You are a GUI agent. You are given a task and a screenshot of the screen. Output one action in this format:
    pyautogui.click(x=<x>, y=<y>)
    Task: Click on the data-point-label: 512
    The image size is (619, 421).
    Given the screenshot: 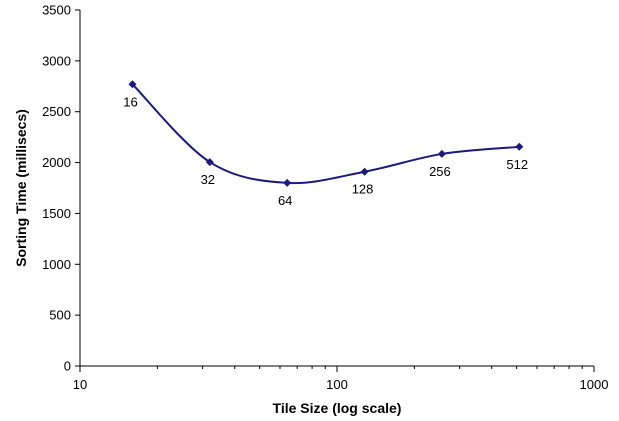 What is the action you would take?
    pyautogui.click(x=517, y=164)
    